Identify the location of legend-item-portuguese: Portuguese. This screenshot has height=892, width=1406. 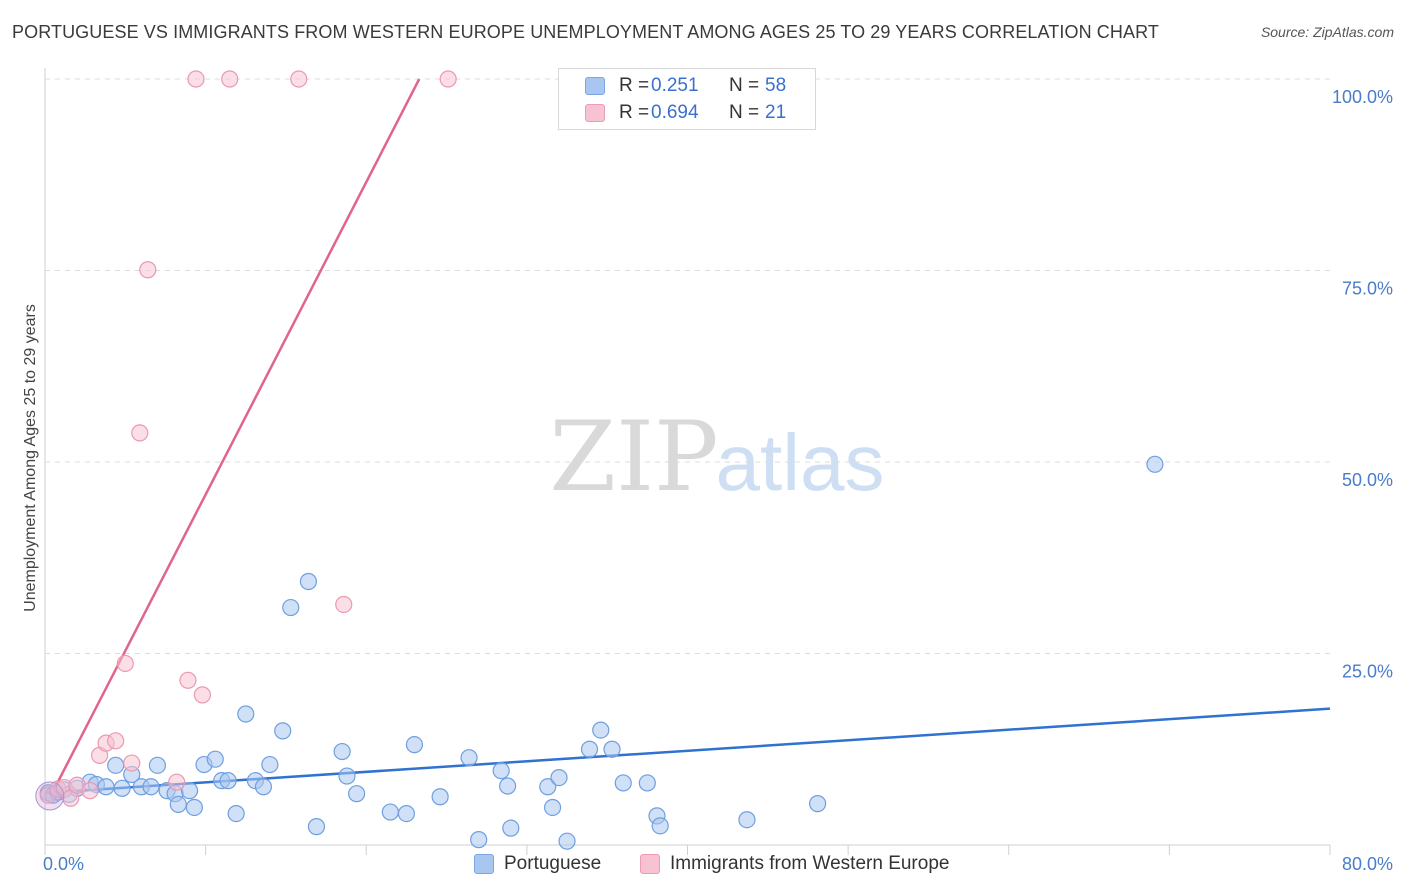
(537, 864).